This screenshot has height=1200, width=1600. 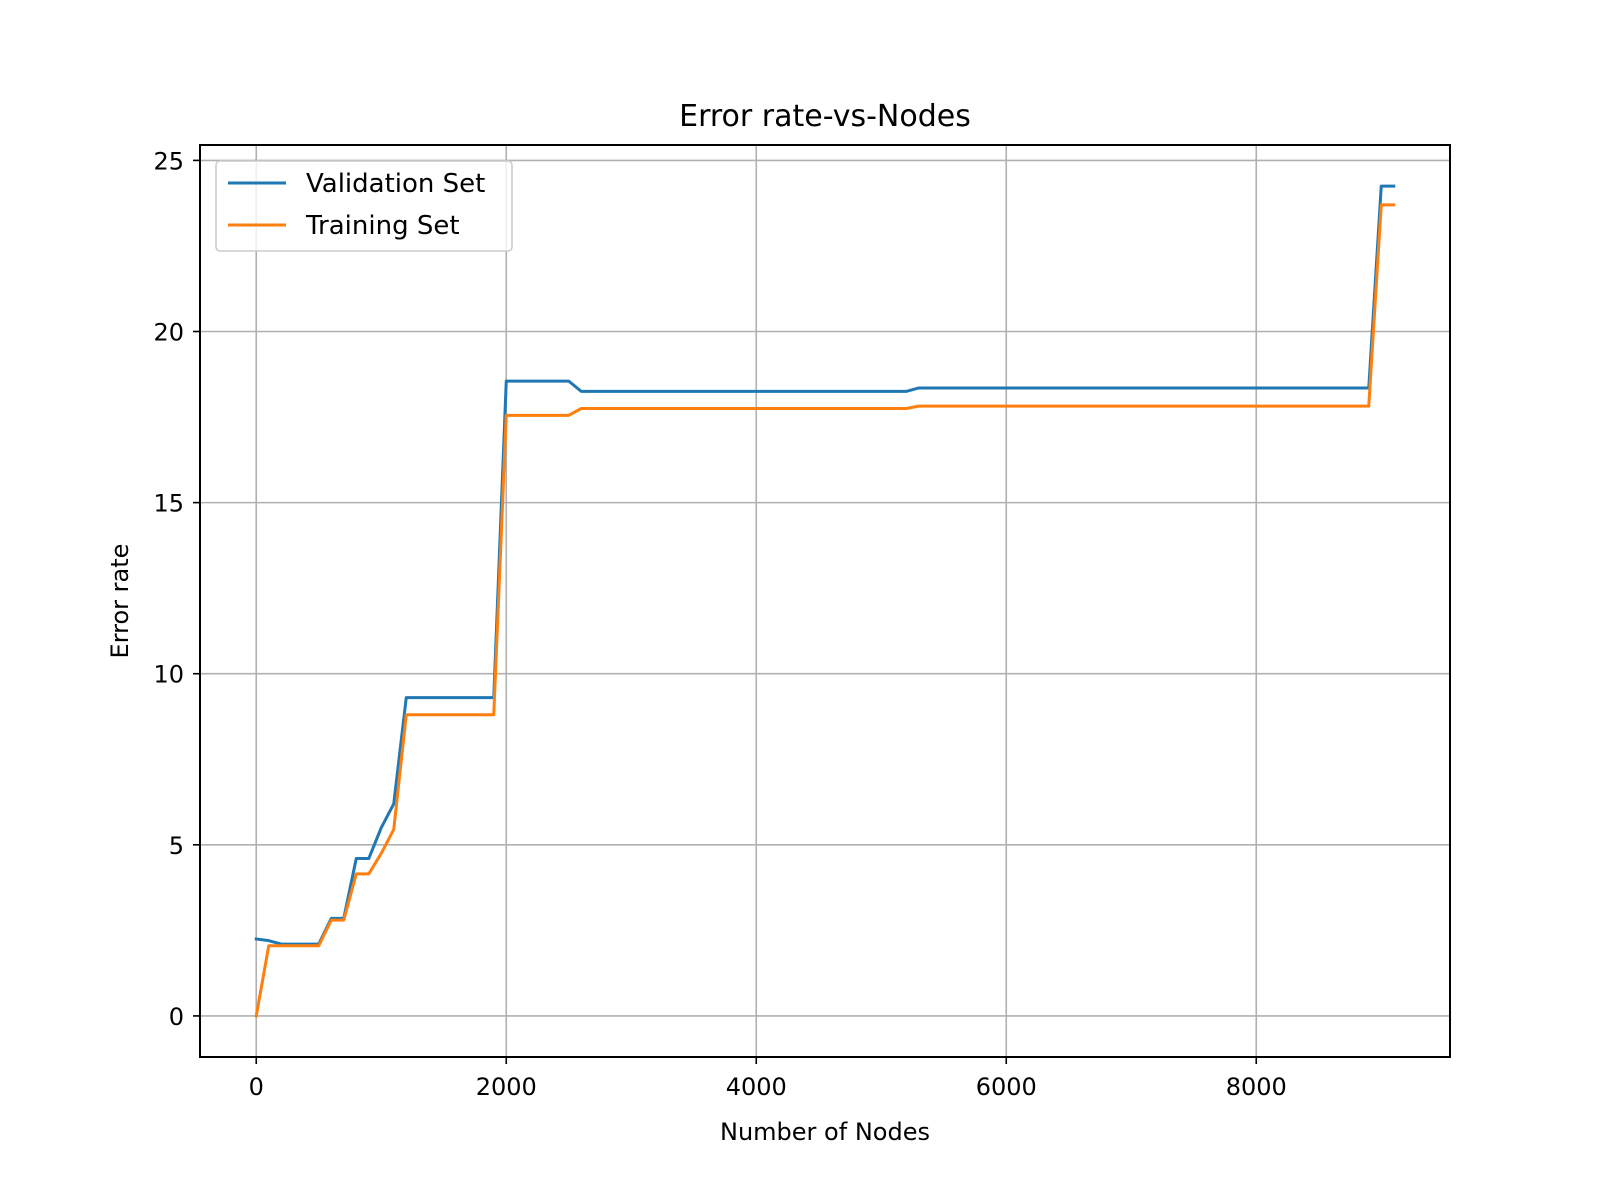 What do you see at coordinates (825, 1132) in the screenshot?
I see `x-axis-label: Number of Nodes` at bounding box center [825, 1132].